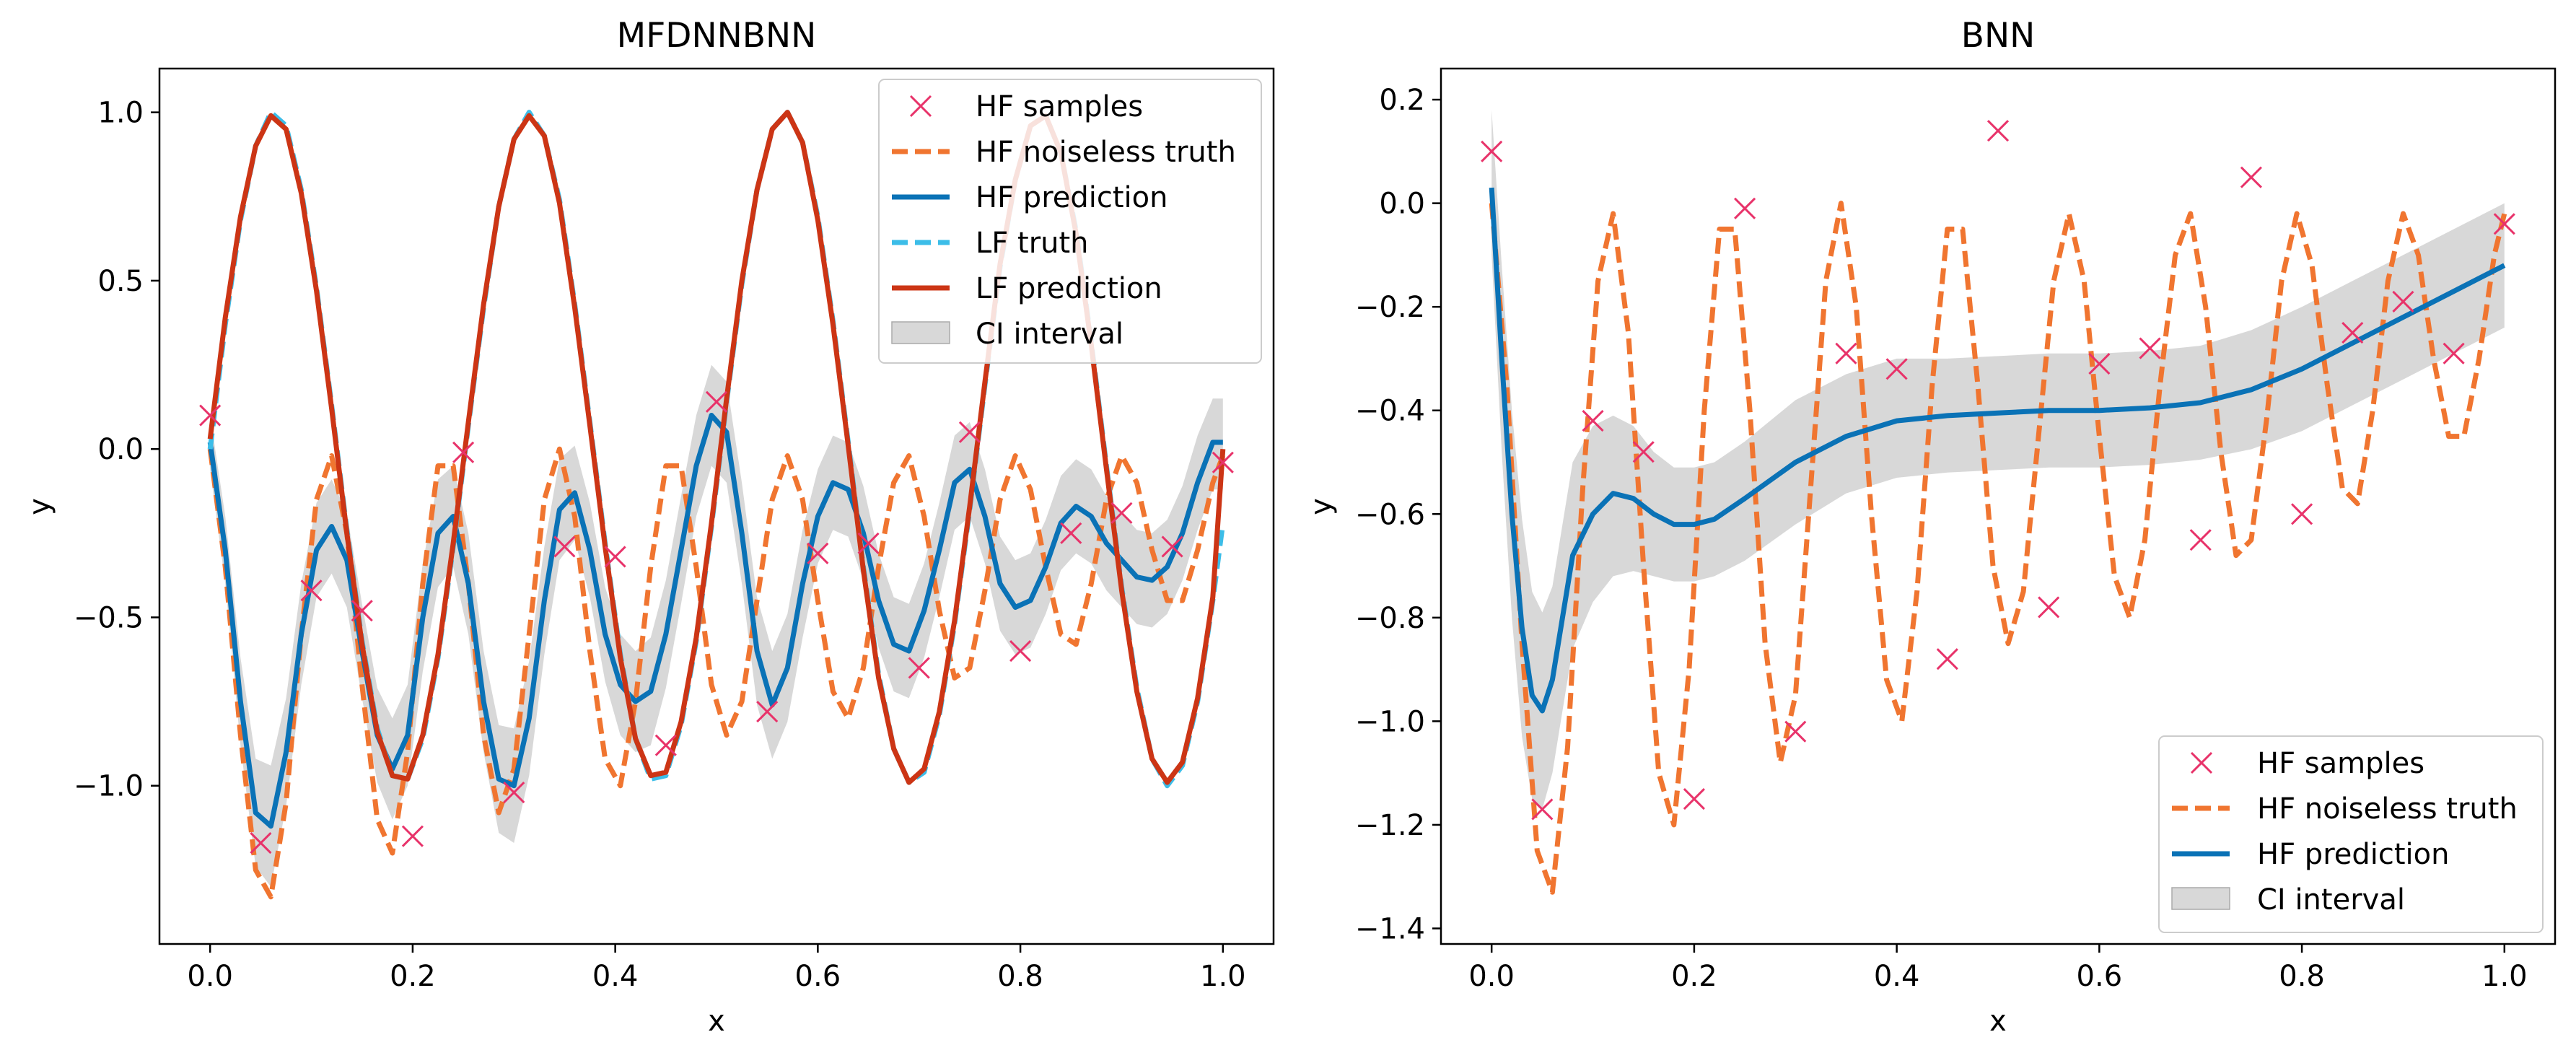 Image resolution: width=2576 pixels, height=1058 pixels. I want to click on y-tick-label: 0.5, so click(120, 281).